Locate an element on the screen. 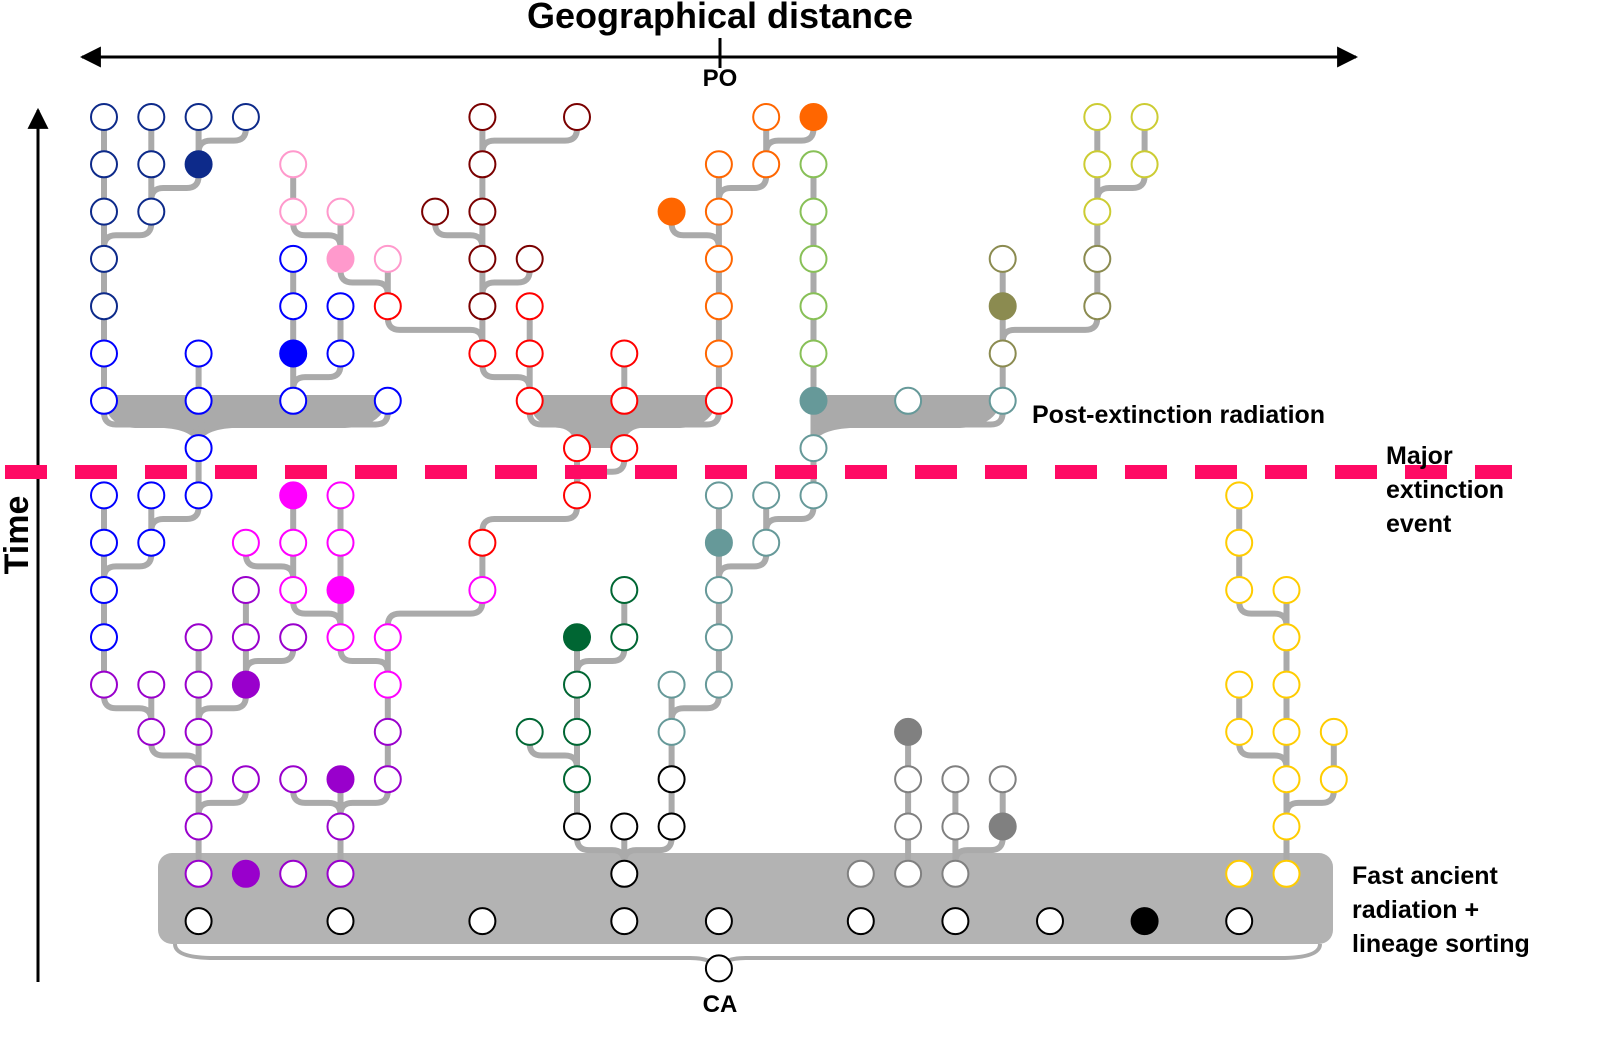 This screenshot has width=1600, height=1039. ancient-label: lineage sorting is located at coordinates (1441, 944).